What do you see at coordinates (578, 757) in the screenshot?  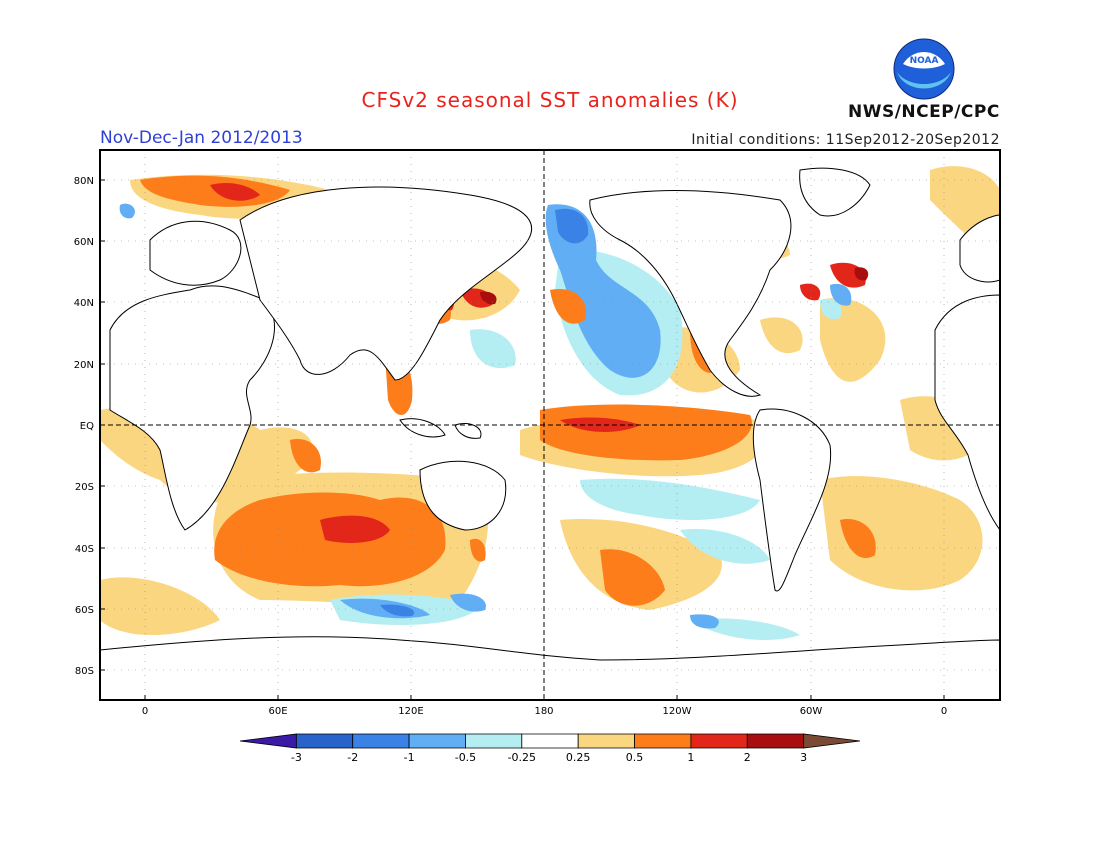 I see `colorbar-tick-label: 0.25` at bounding box center [578, 757].